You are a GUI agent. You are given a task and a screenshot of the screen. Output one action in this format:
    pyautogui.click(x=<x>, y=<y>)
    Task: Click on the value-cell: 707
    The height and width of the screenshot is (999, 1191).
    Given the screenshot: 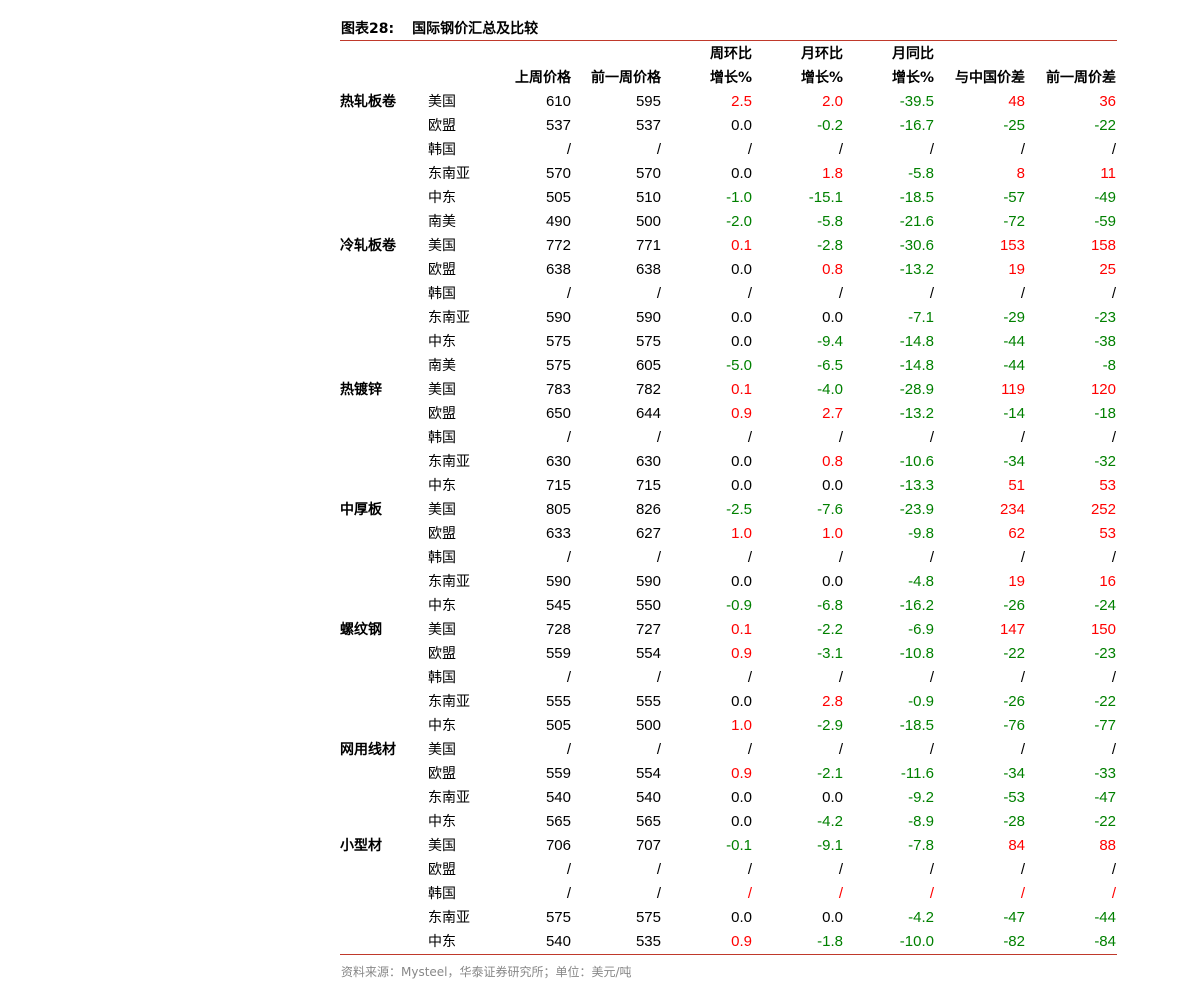 What is the action you would take?
    pyautogui.click(x=648, y=845)
    